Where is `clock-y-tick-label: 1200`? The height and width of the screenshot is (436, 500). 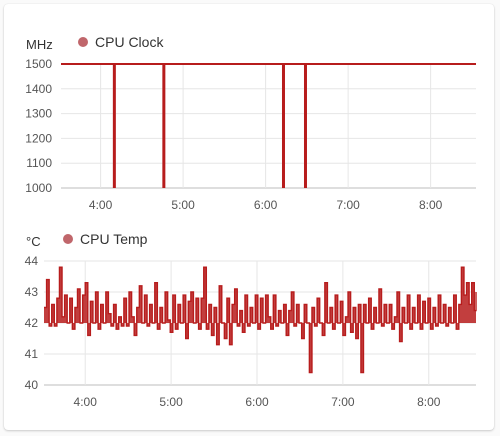 clock-y-tick-label: 1200 is located at coordinates (38, 138).